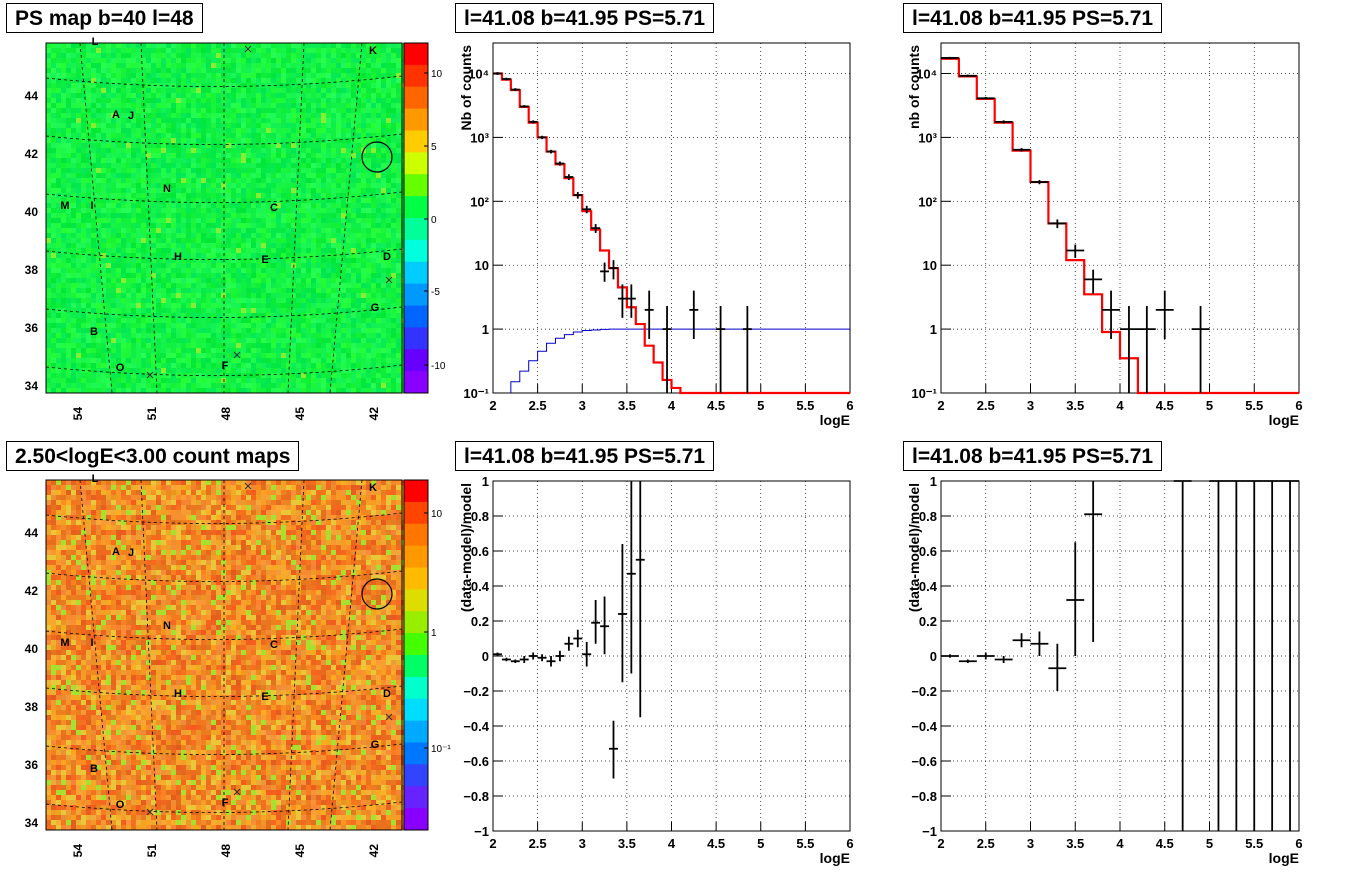  What do you see at coordinates (116, 552) in the screenshot?
I see `source-label-a: A` at bounding box center [116, 552].